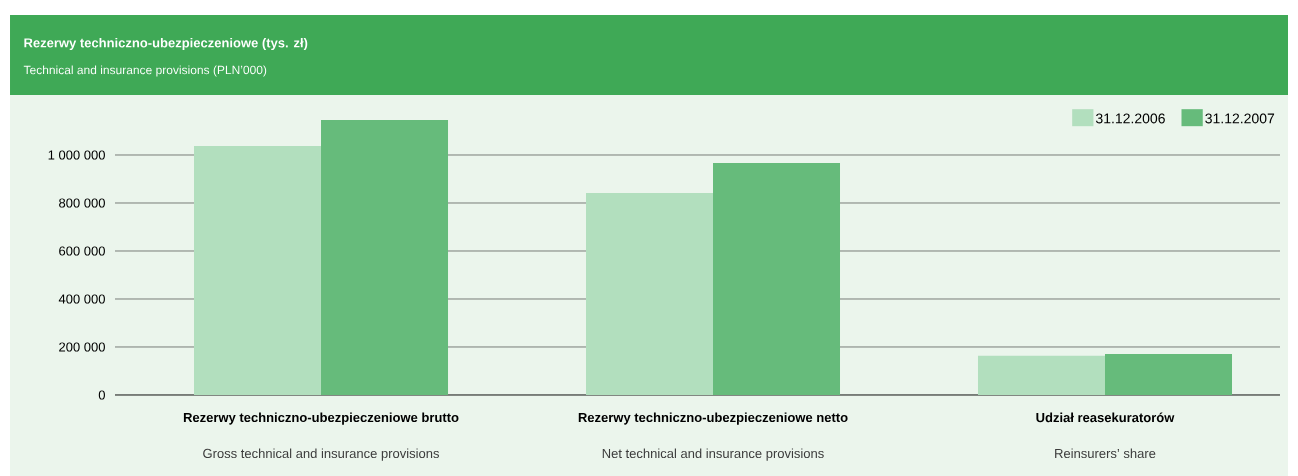 This screenshot has width=1298, height=476. Describe the element at coordinates (82, 347) in the screenshot. I see `y-tick-label: 200 000` at that location.